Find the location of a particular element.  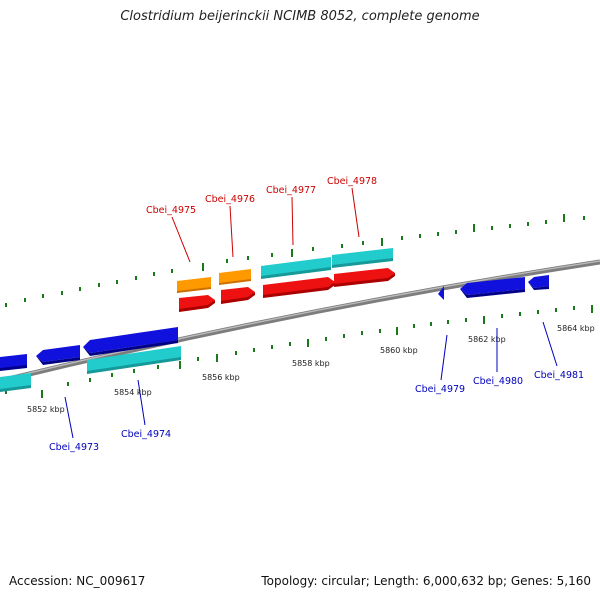

feature-cbei-4973-cds is located at coordinates (13, 361).